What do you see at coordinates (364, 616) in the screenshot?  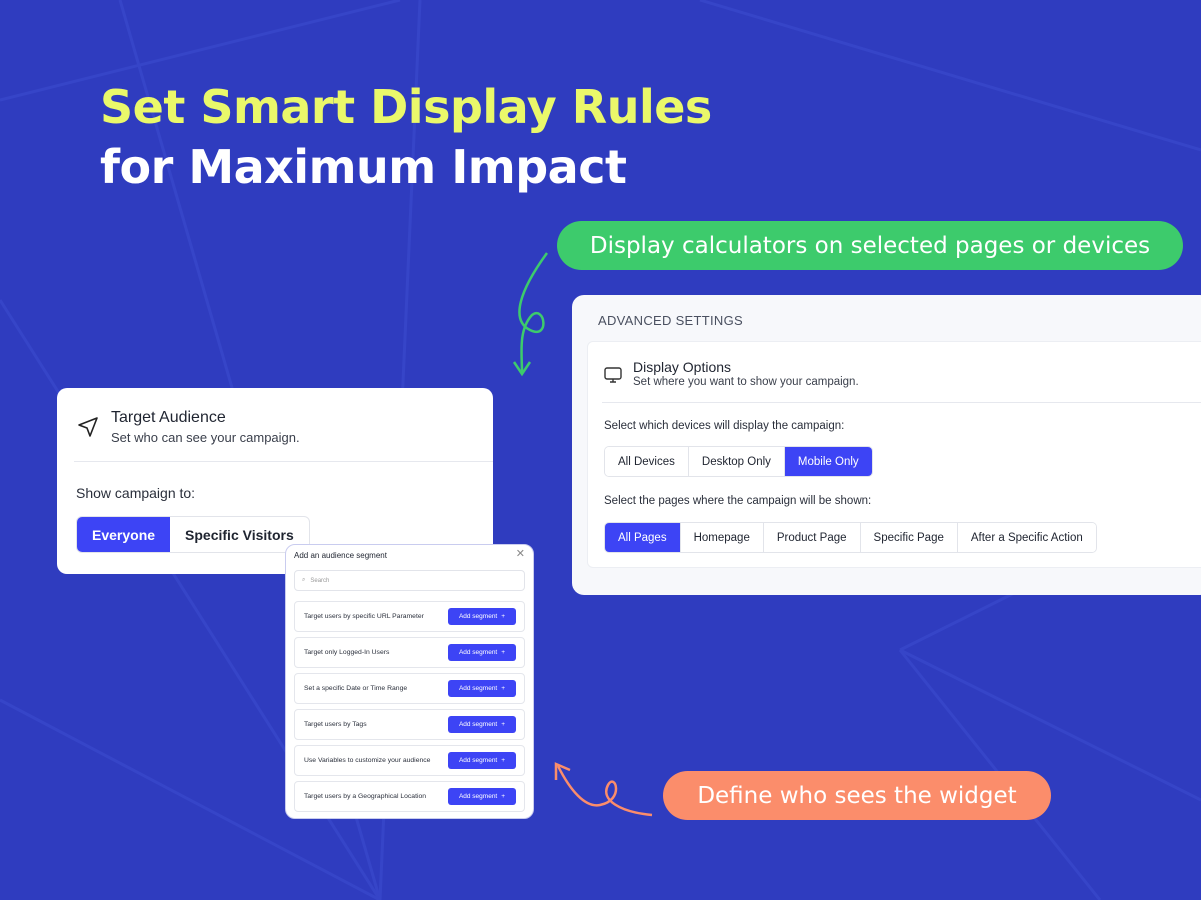 I see `segment-label: Target users by specific URL Parameter` at bounding box center [364, 616].